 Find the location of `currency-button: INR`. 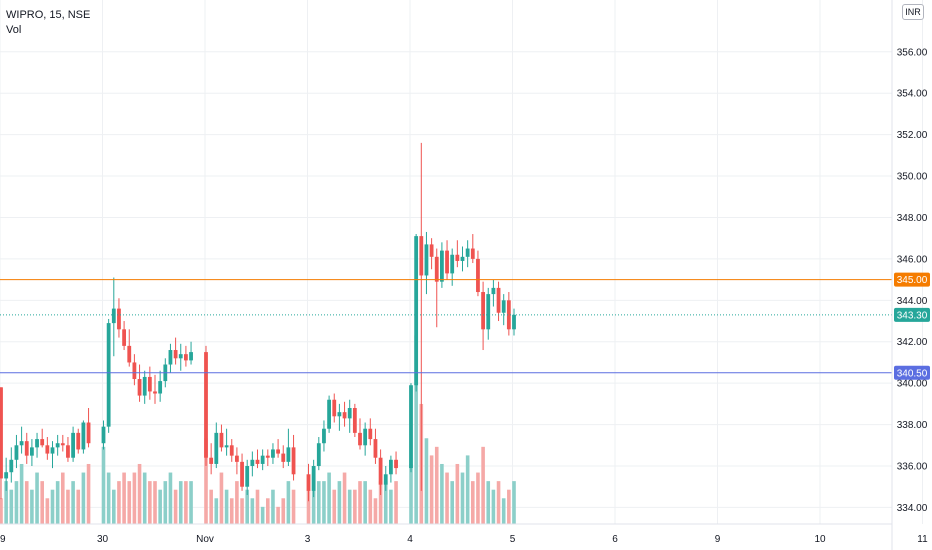

currency-button: INR is located at coordinates (913, 12).